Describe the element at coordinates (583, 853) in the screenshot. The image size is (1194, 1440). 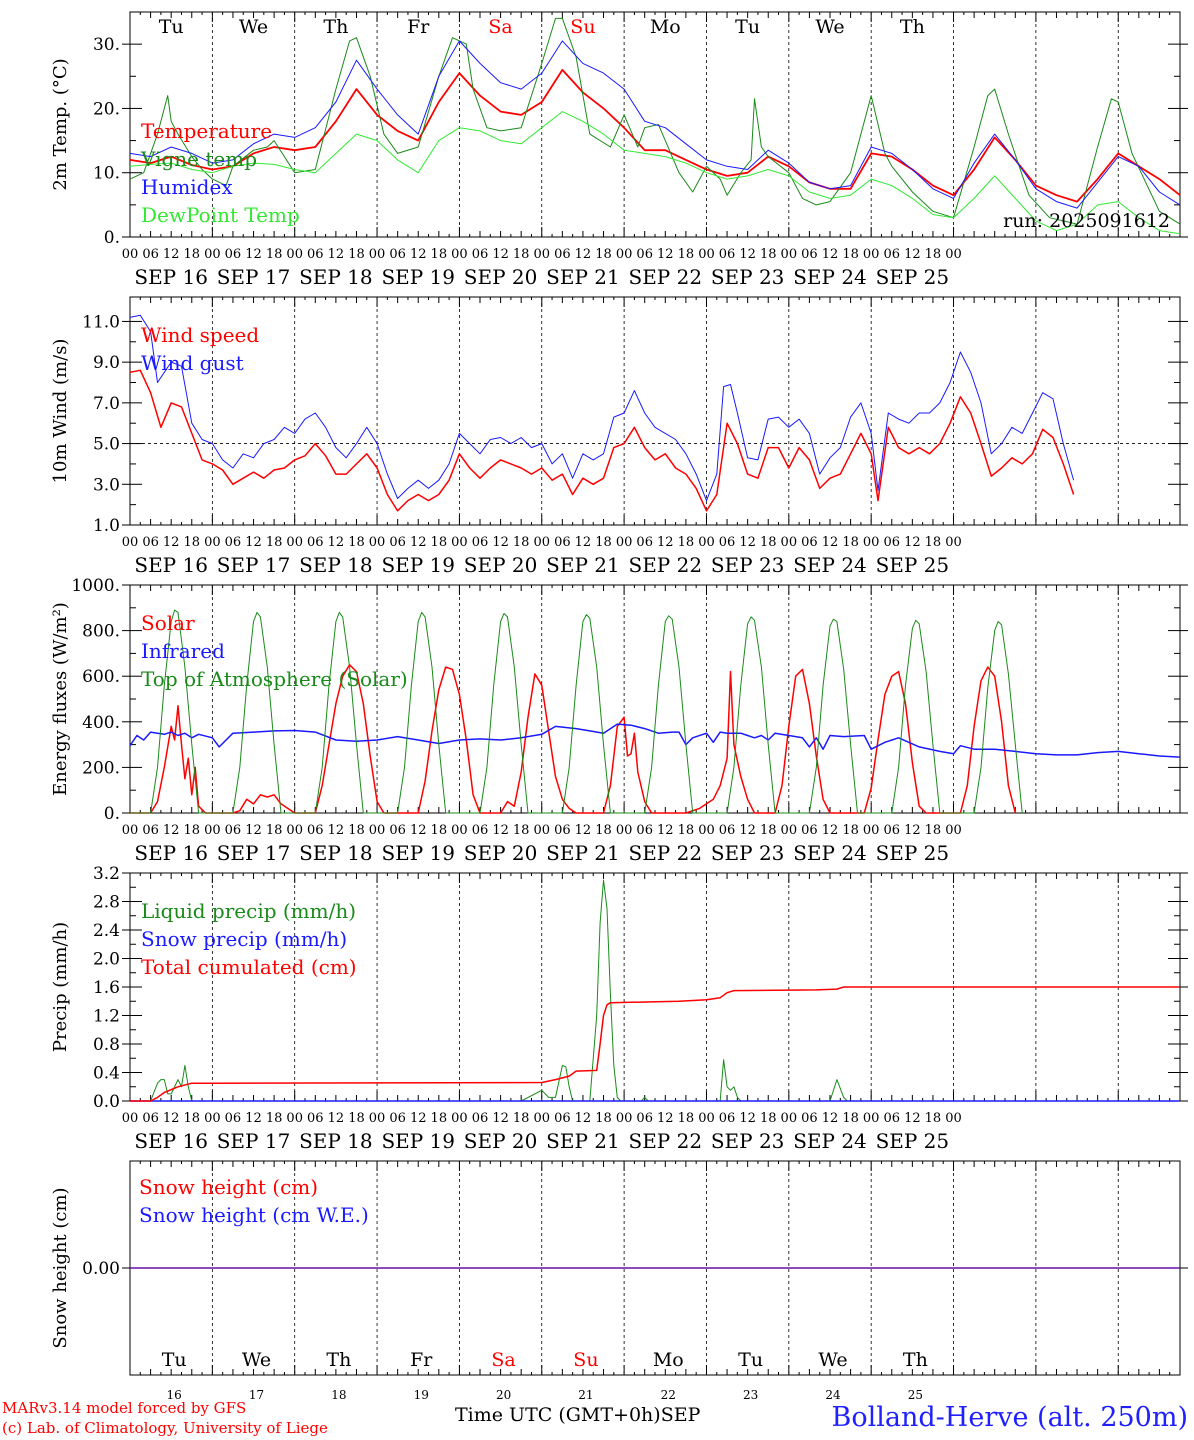
I see `date-label: SEP 21` at that location.